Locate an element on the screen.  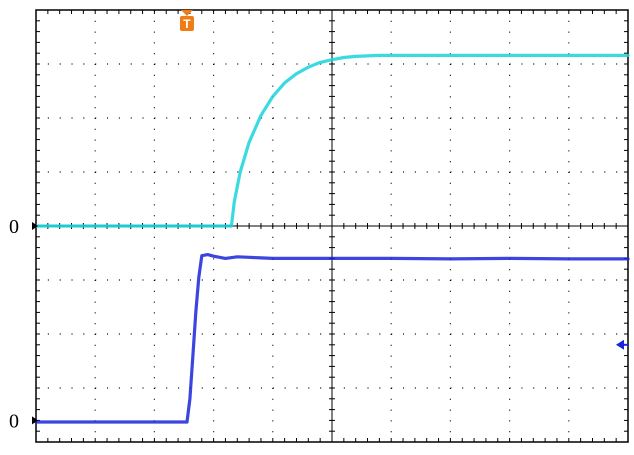
trigger-marker: T is located at coordinates (186, 20).